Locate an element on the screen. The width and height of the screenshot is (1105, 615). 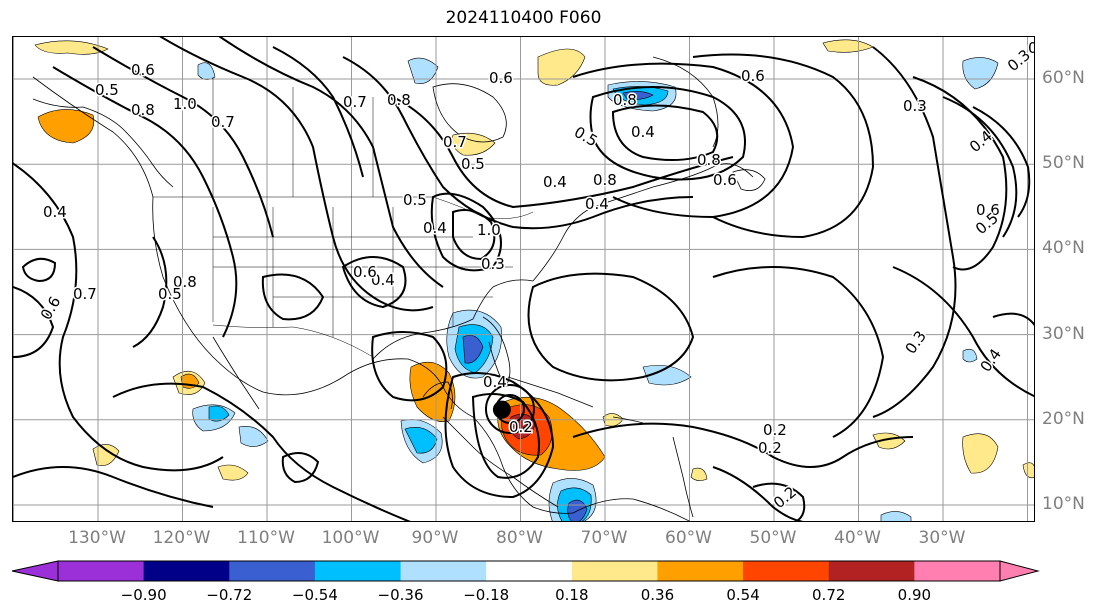
colorbar-extend-min is located at coordinates (35, 571).